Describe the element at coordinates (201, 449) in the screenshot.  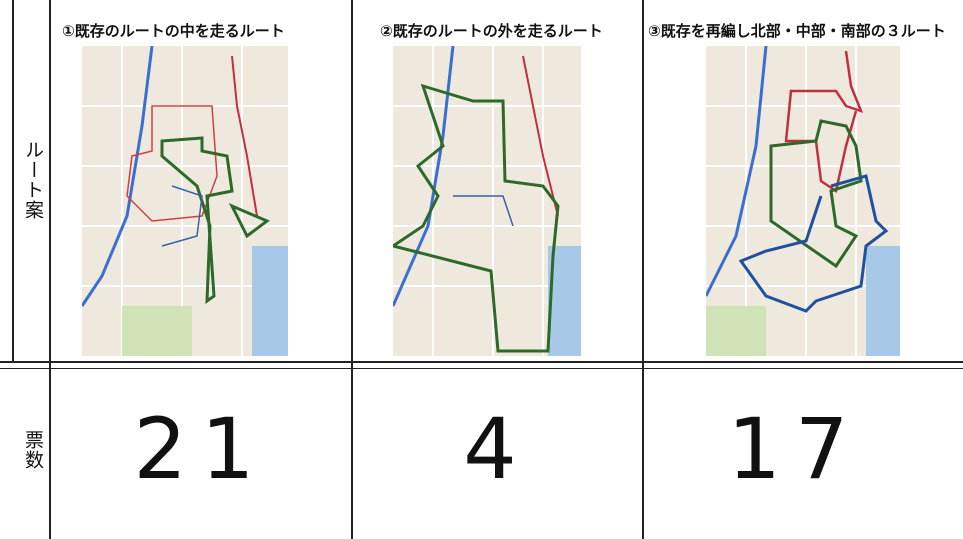
I see `vote-count: 21` at that location.